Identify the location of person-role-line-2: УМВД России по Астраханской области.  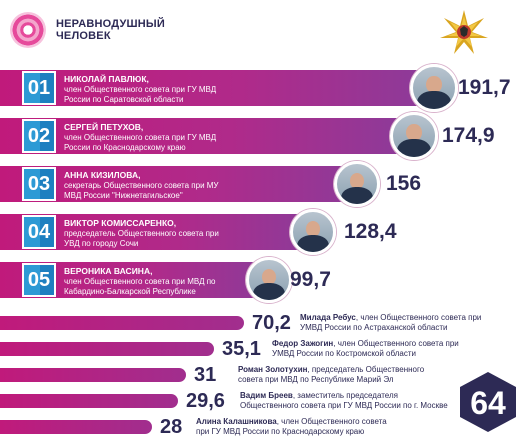
(374, 327).